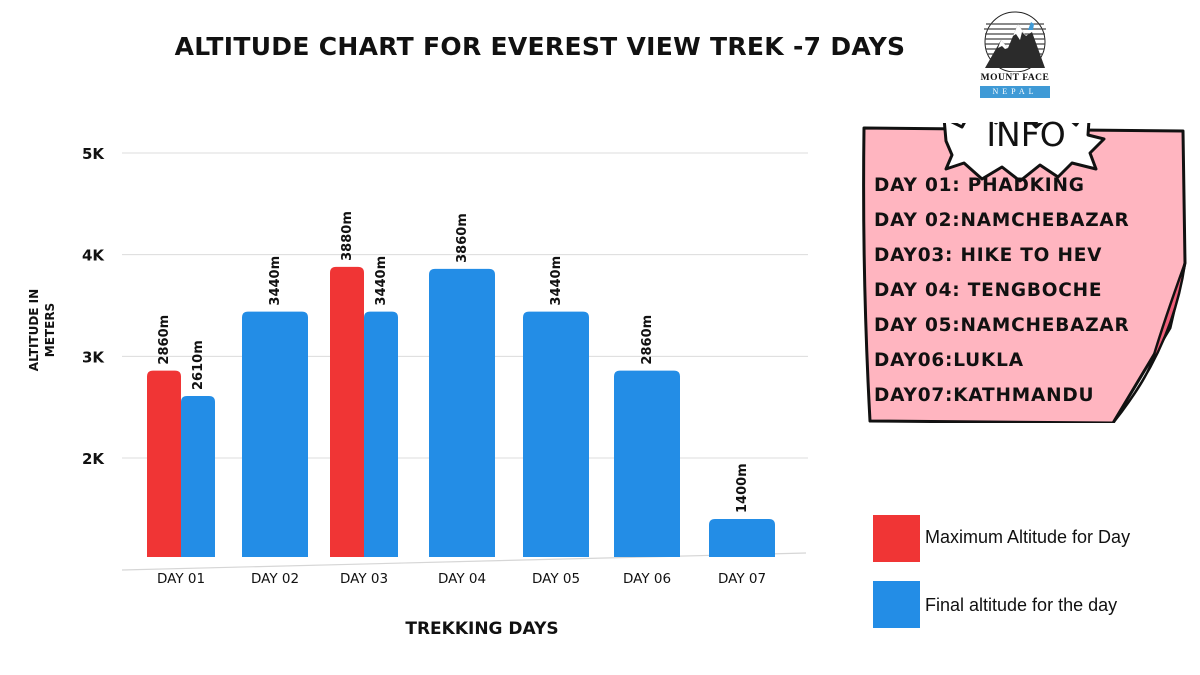  Describe the element at coordinates (988, 255) in the screenshot. I see `itinerary-item: DAY03: HIKE TO HEV` at that location.